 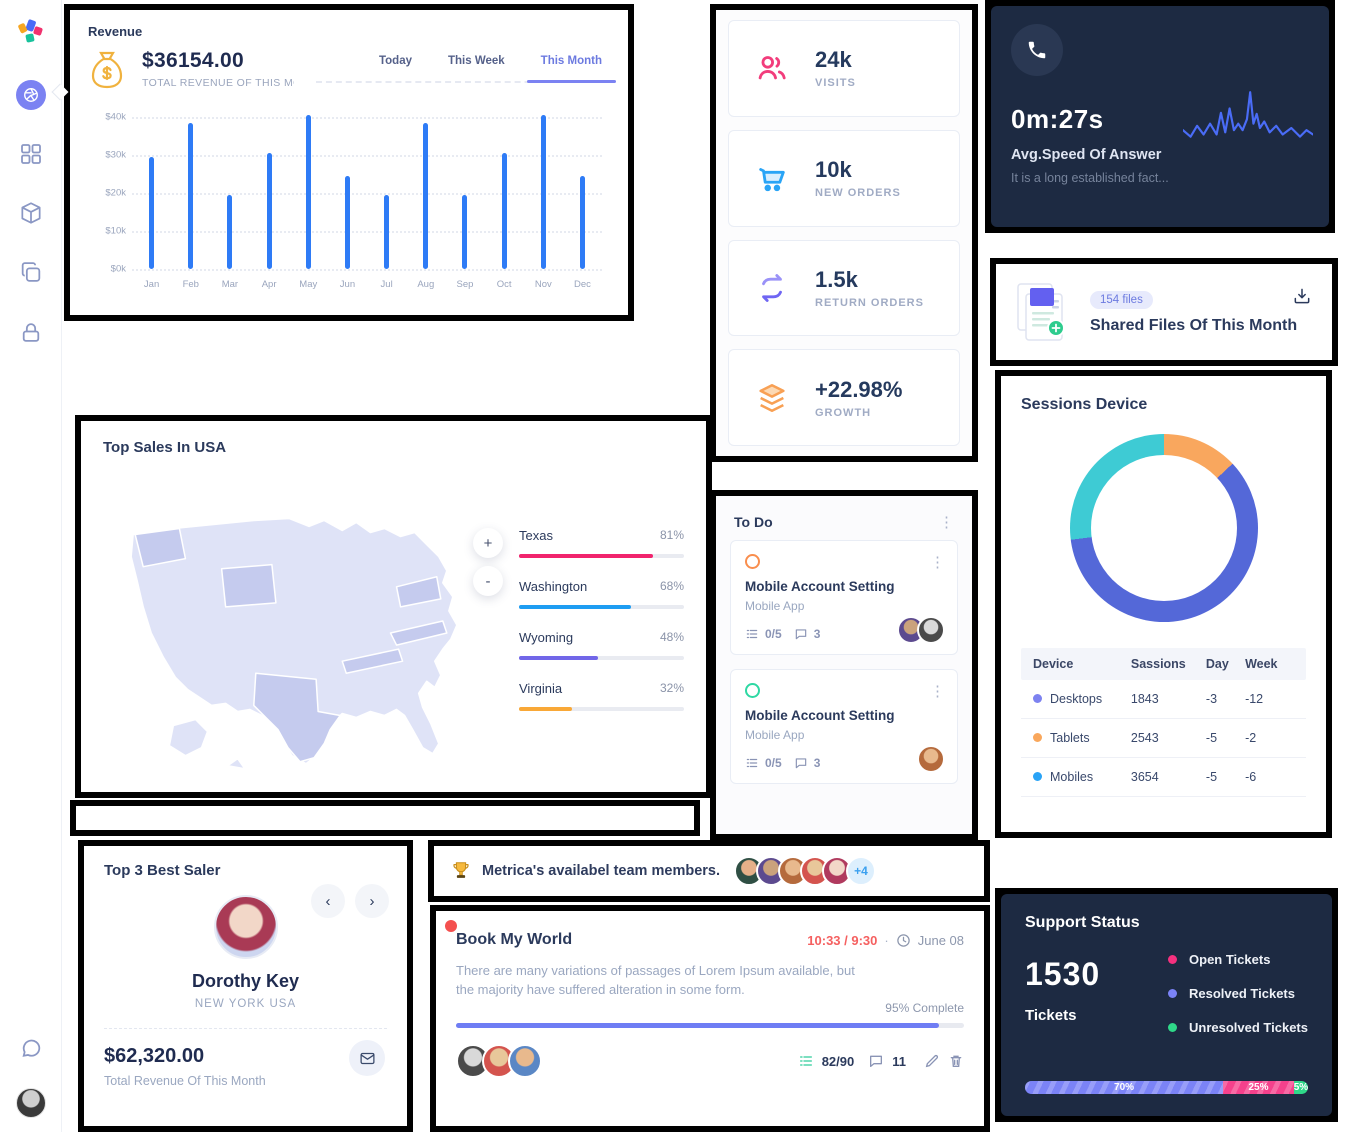 What do you see at coordinates (30, 95) in the screenshot?
I see `sidebar-item-dashboard` at bounding box center [30, 95].